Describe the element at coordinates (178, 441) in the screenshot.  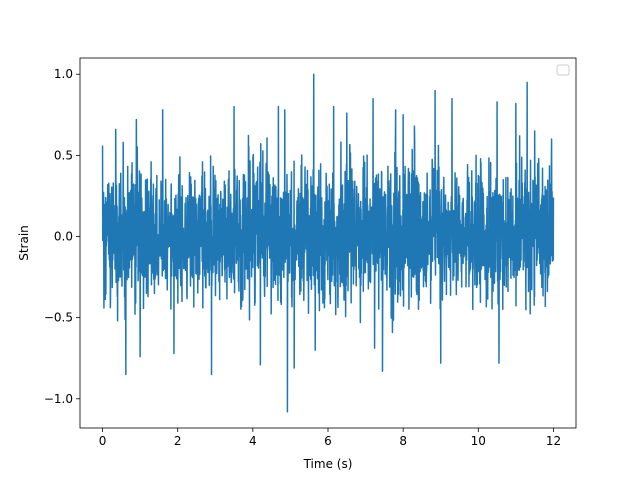
I see `x-tick-label: 2` at that location.